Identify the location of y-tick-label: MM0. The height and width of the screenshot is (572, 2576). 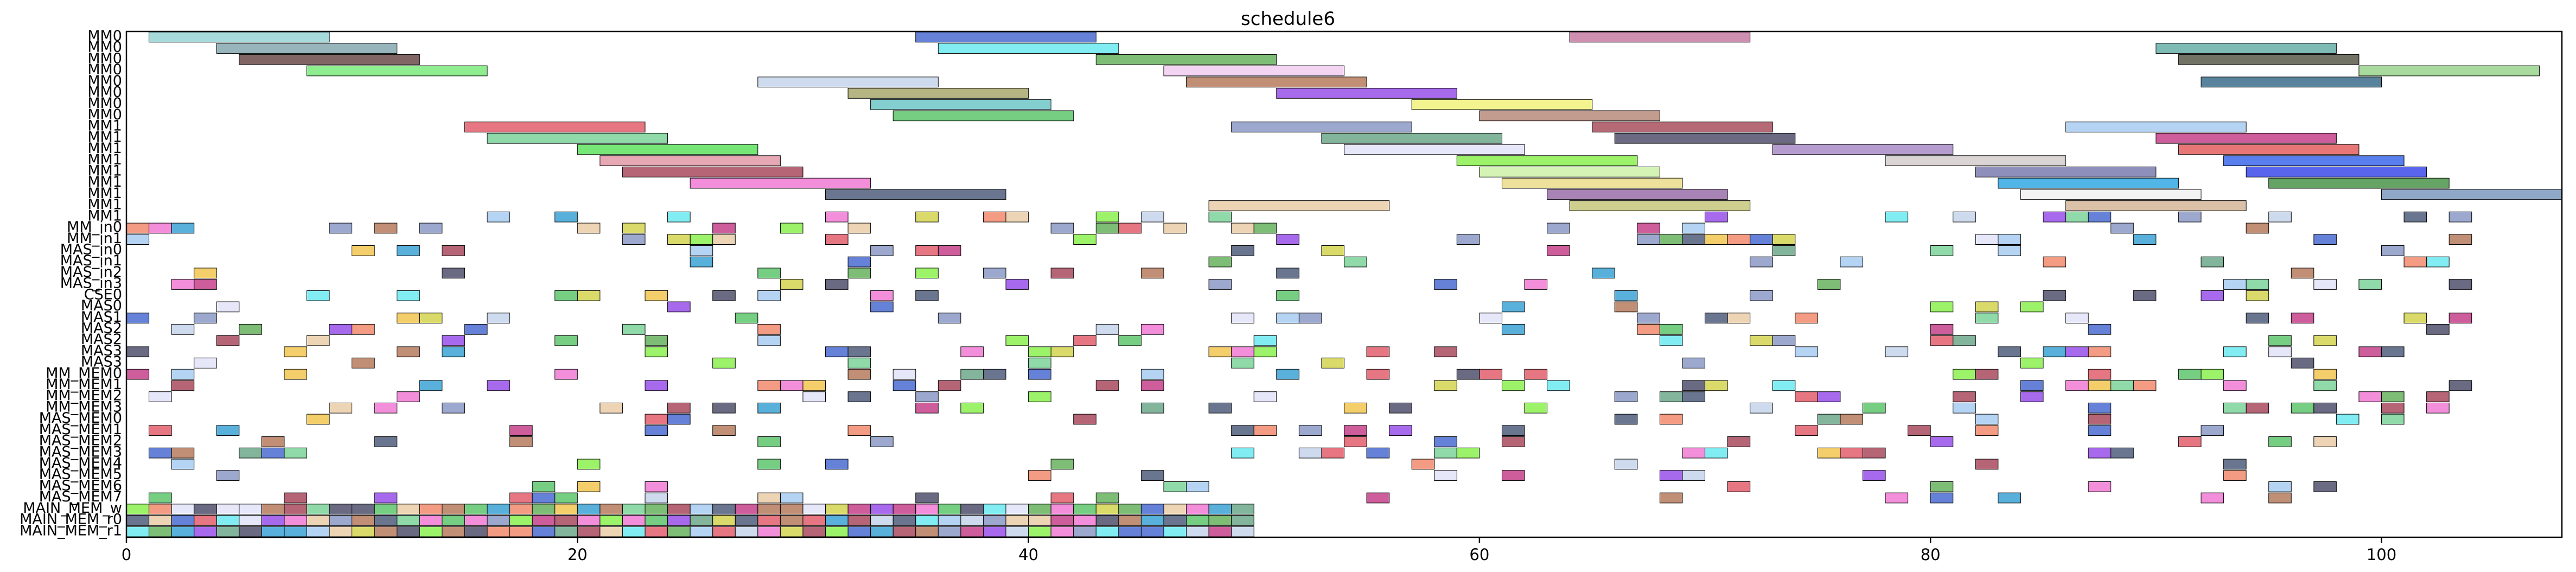
(104, 103).